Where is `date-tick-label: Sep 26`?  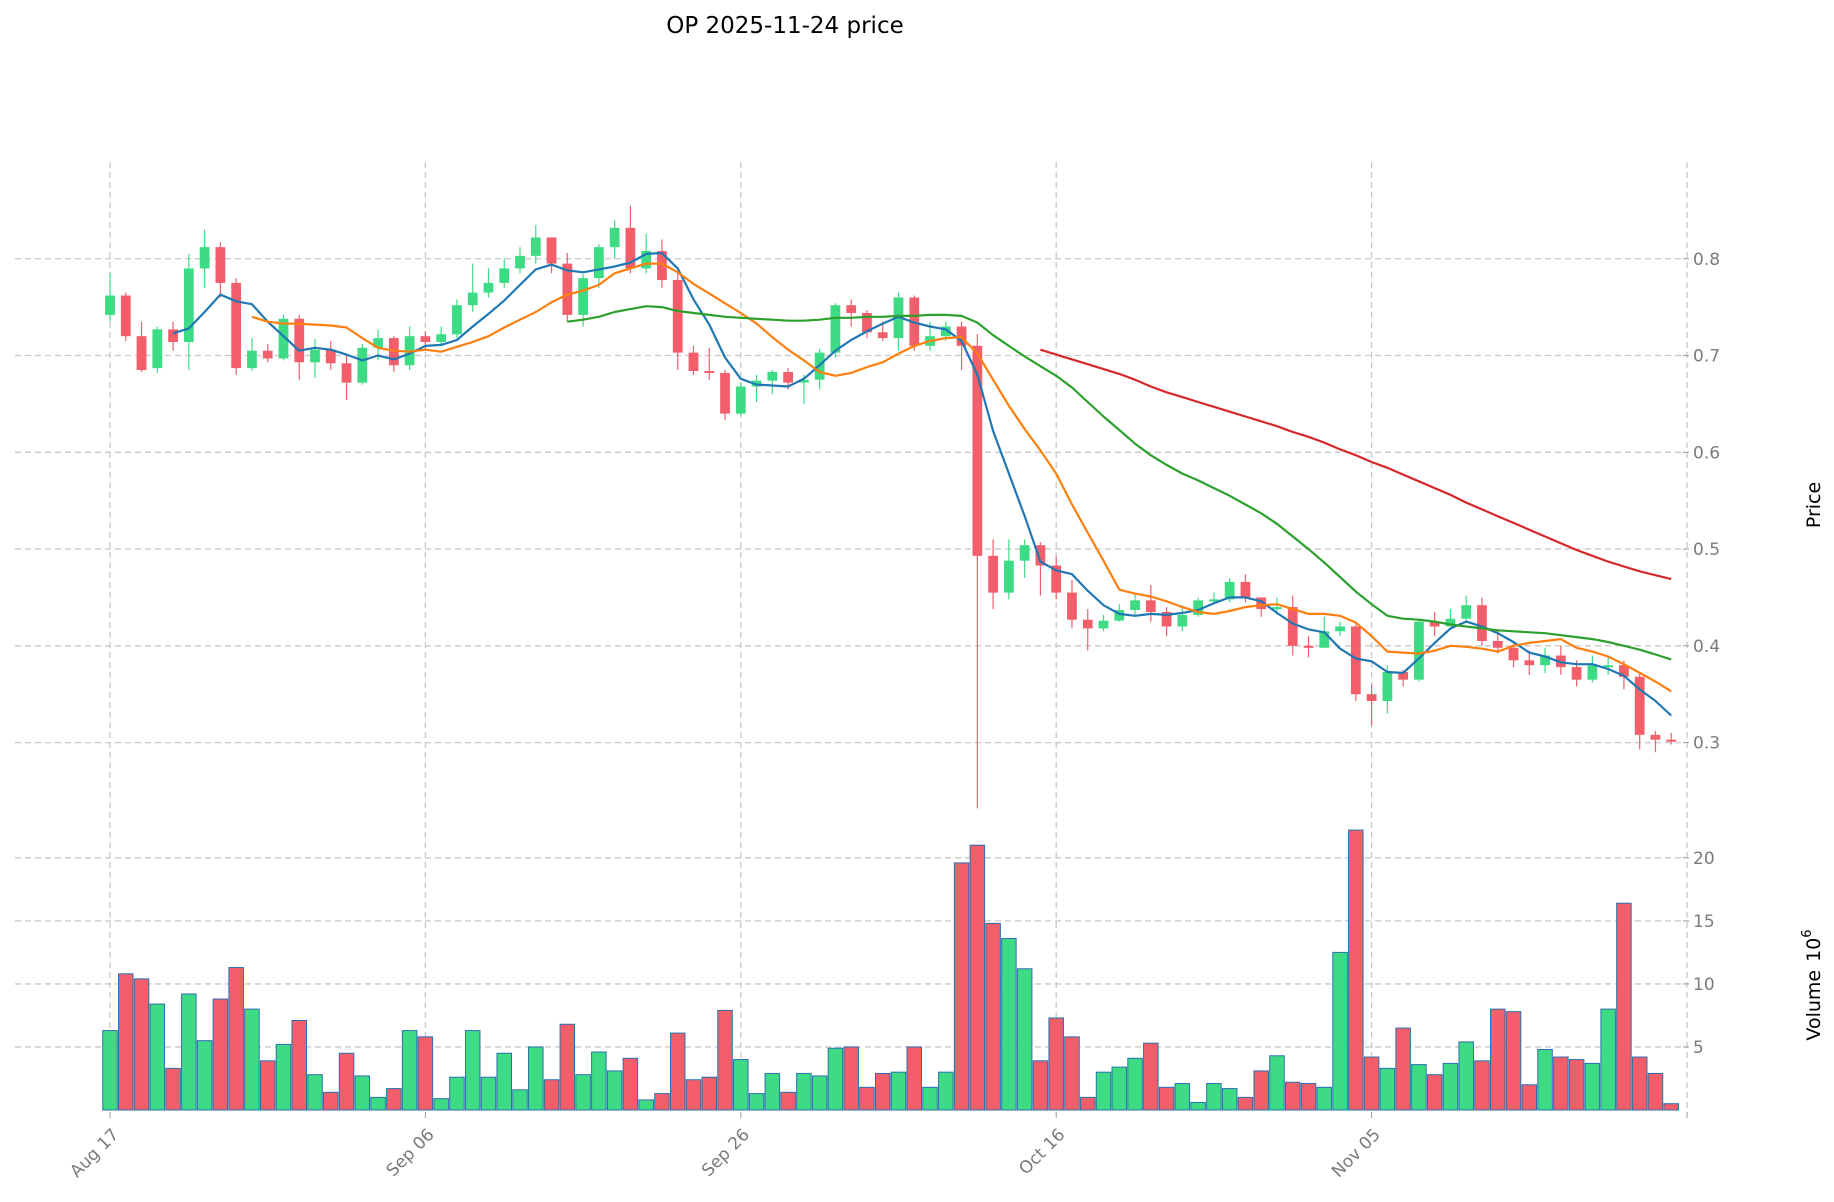
date-tick-label: Sep 26 is located at coordinates (726, 1153).